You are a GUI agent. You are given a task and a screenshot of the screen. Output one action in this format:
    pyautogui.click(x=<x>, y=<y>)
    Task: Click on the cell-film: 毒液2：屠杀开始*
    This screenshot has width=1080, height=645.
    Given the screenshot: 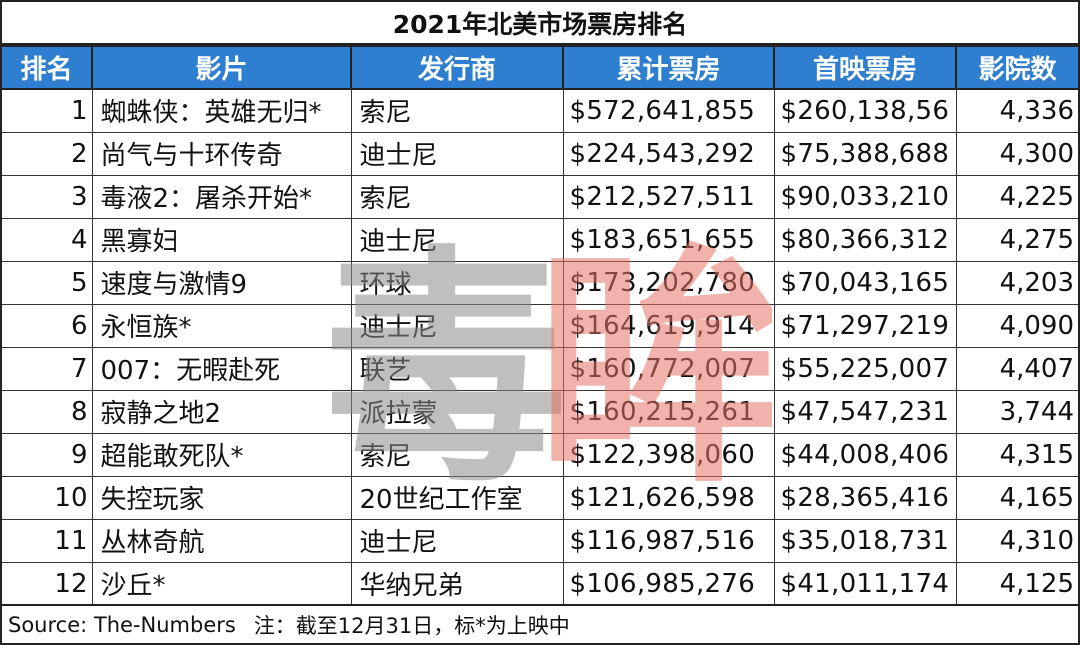 What is the action you would take?
    pyautogui.click(x=221, y=196)
    